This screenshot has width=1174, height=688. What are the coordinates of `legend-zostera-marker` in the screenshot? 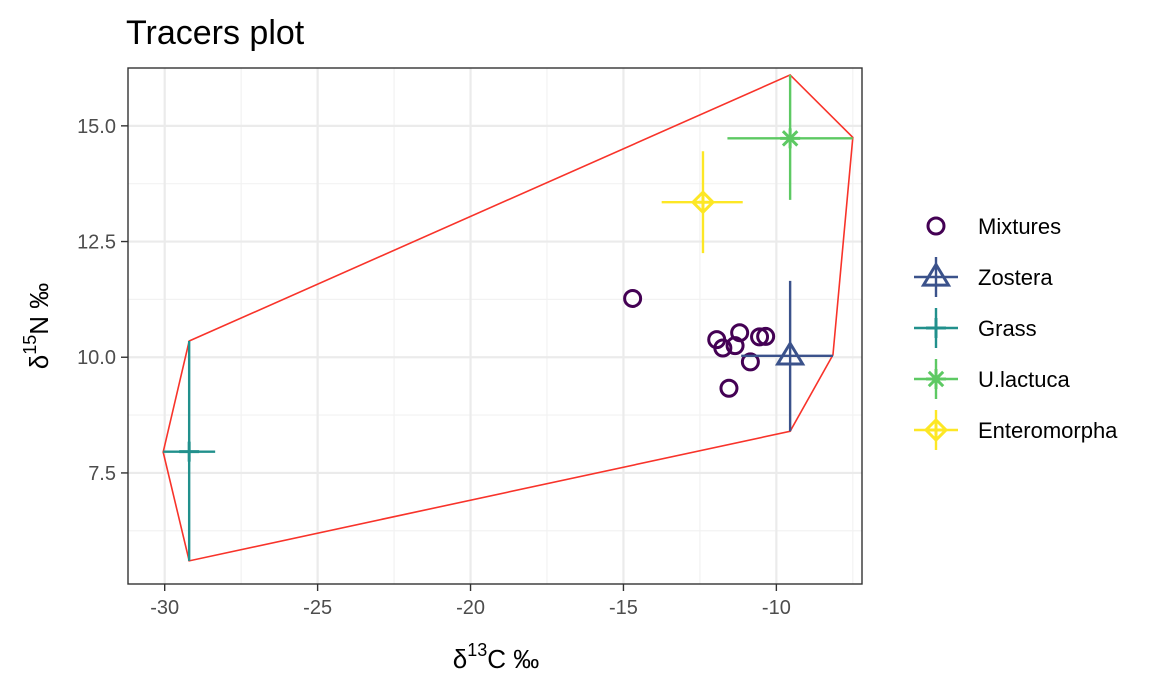 It's located at (936, 274).